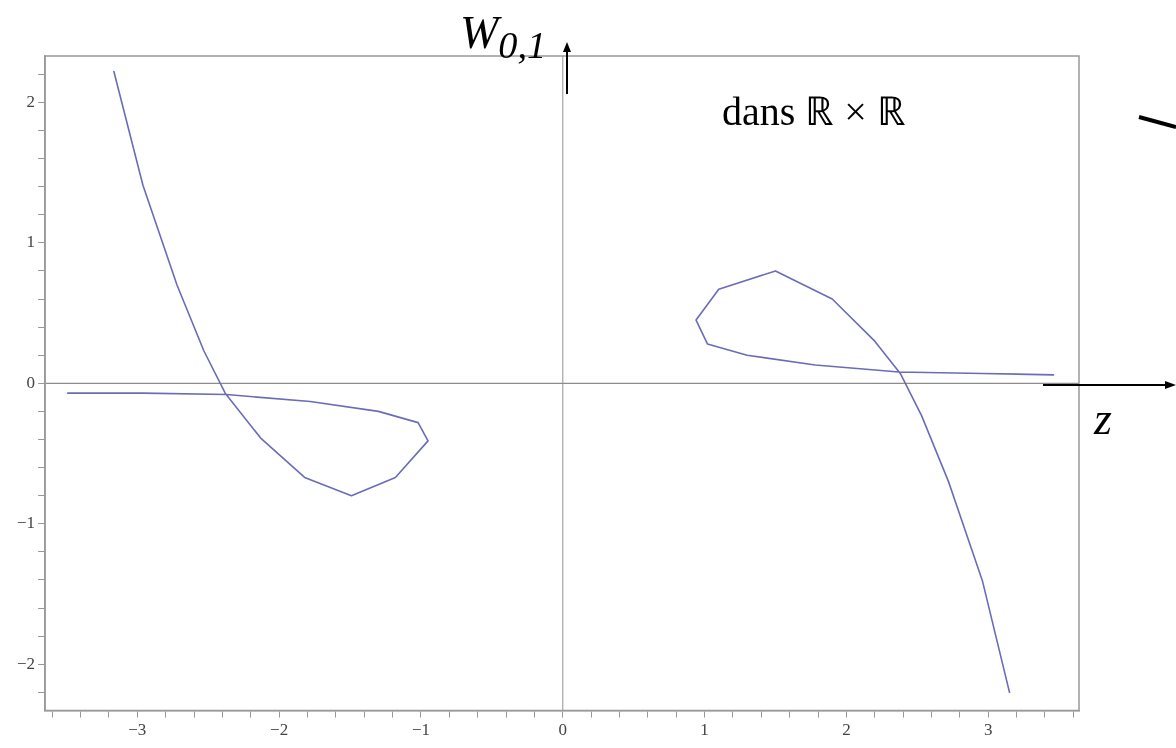 This screenshot has height=748, width=1176. Describe the element at coordinates (562, 730) in the screenshot. I see `x-tick-label: 0` at that location.